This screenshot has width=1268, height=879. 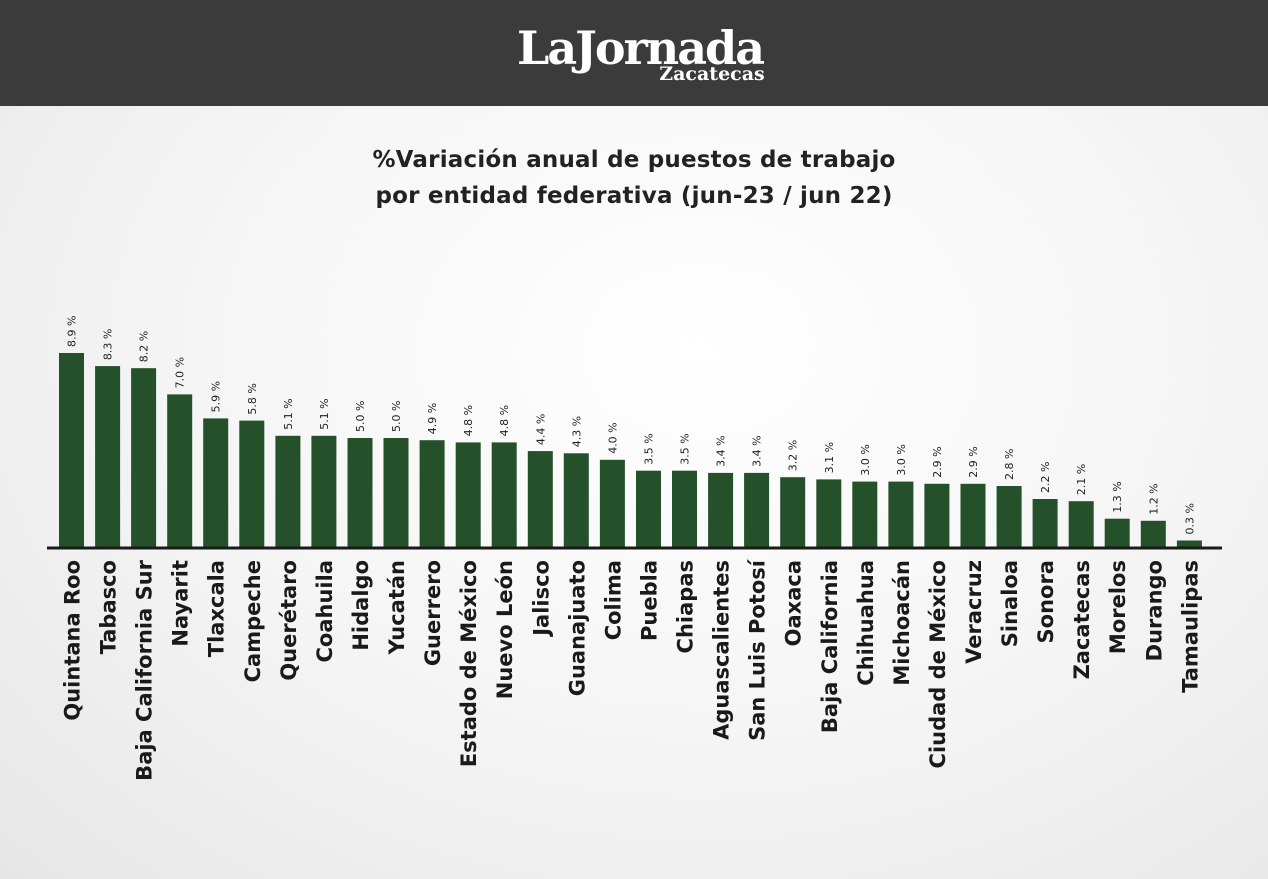 What do you see at coordinates (649, 448) in the screenshot?
I see `value-label-puebla: 3.5 %` at bounding box center [649, 448].